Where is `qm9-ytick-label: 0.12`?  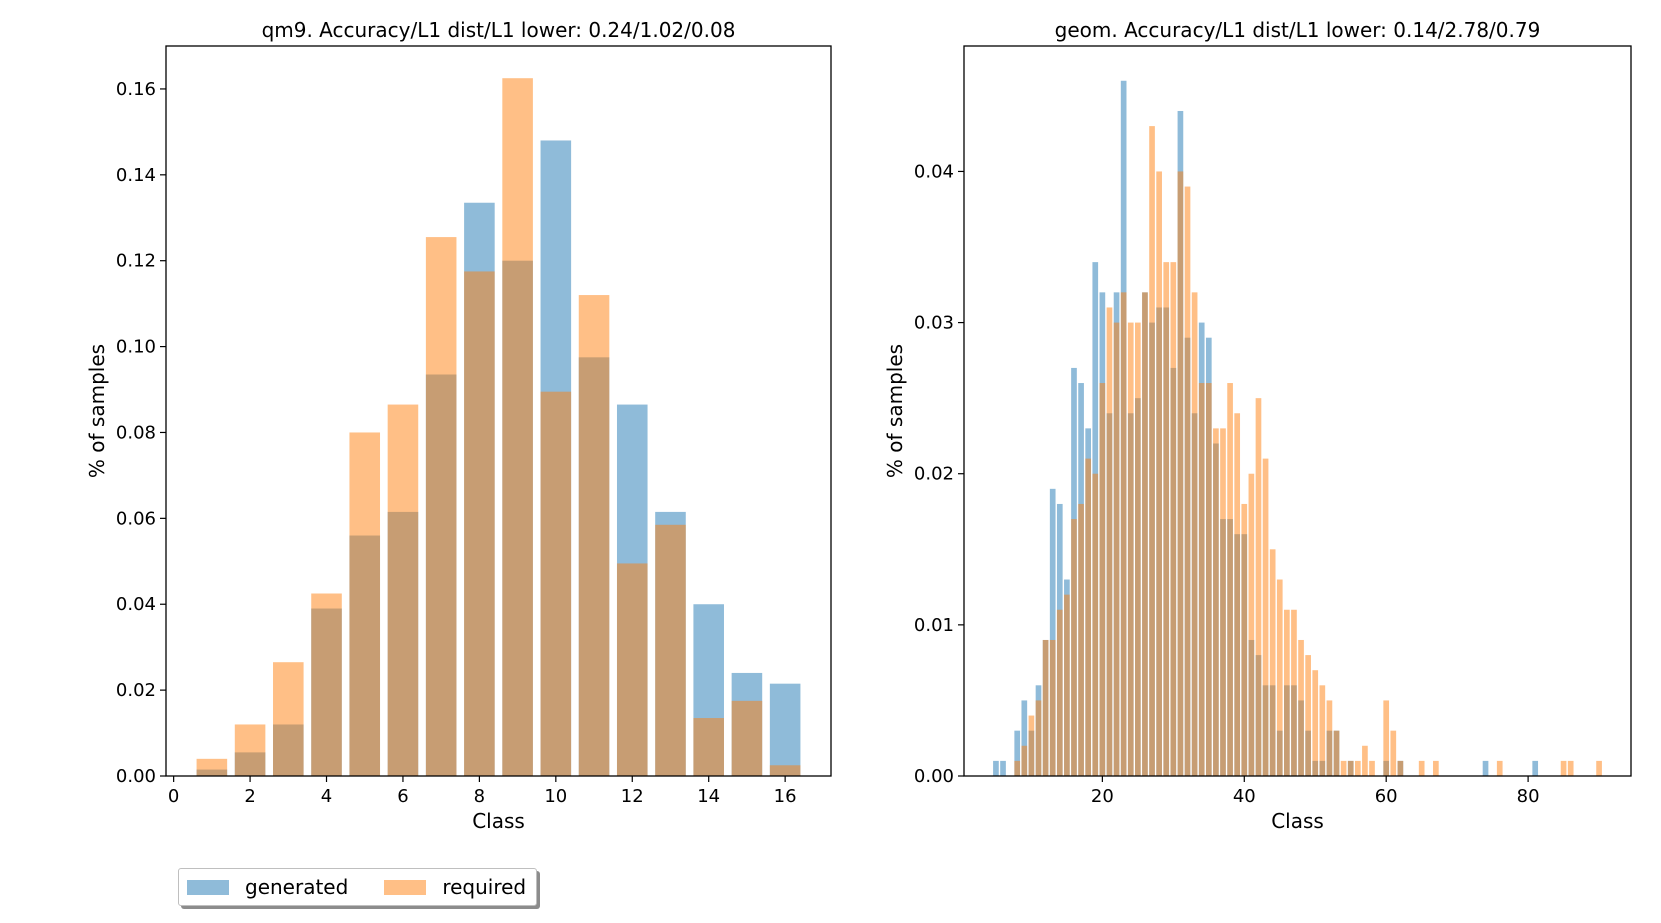
qm9-ytick-label: 0.12 is located at coordinates (136, 261).